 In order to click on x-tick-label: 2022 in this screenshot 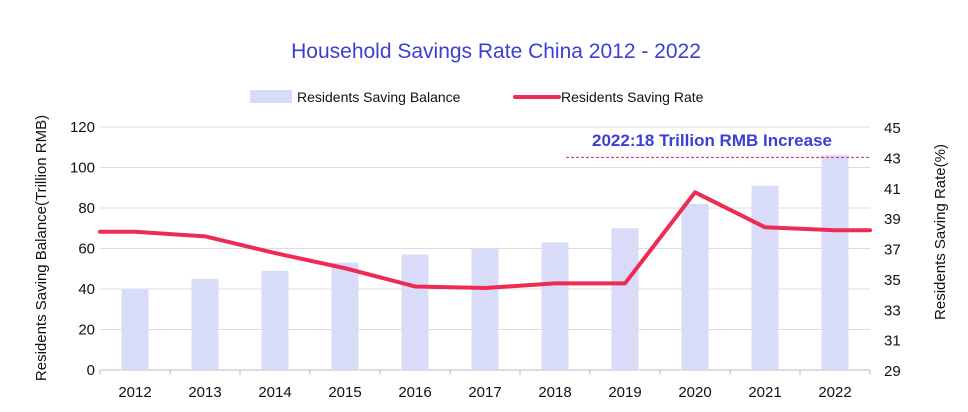, I will do `click(834, 392)`.